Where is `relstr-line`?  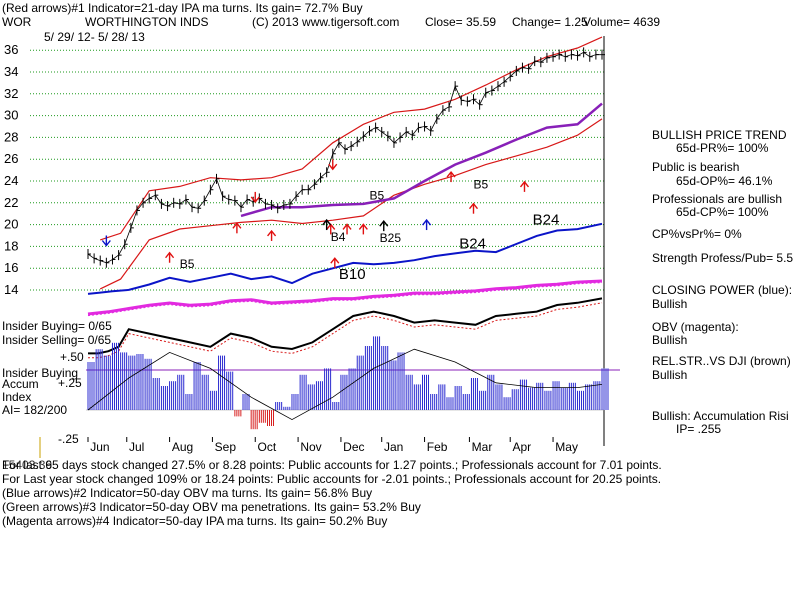
relstr-line is located at coordinates (345, 326).